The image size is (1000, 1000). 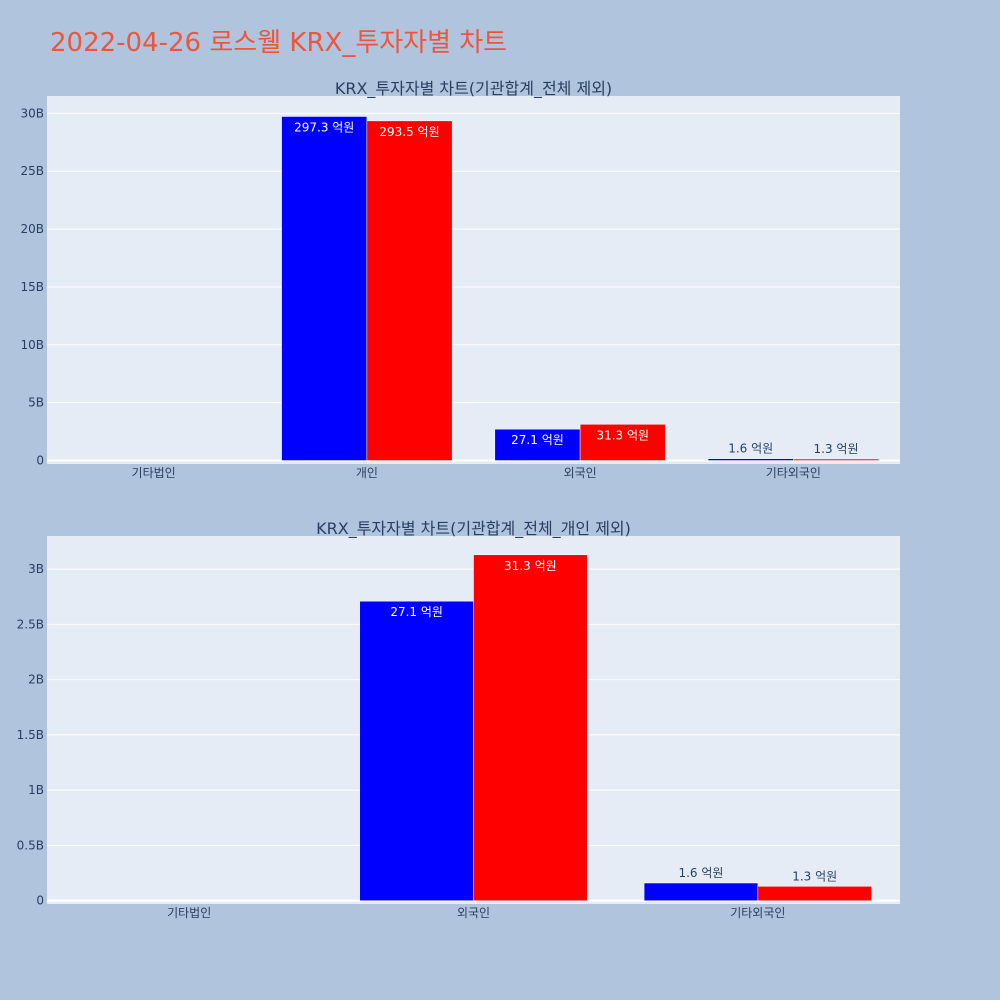 What do you see at coordinates (473, 89) in the screenshot?
I see `chart-title: KRX_투자자별 차트(기관합계_전체 제외)` at bounding box center [473, 89].